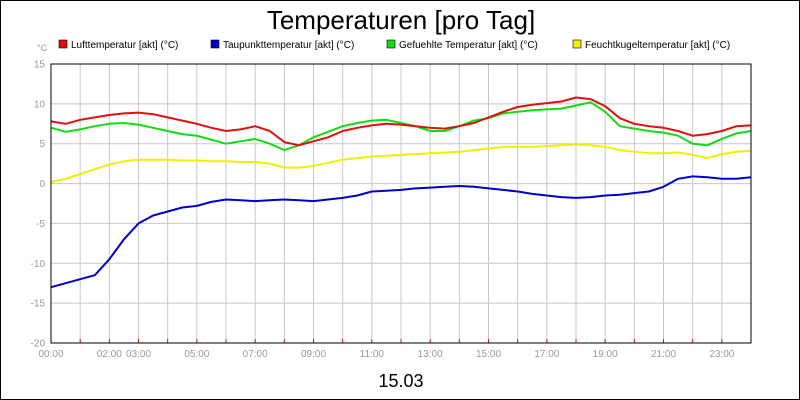 The image size is (800, 400). What do you see at coordinates (468, 45) in the screenshot?
I see `legend-label-2: Gefuehlte Temperatur [akt] (°C)` at bounding box center [468, 45].